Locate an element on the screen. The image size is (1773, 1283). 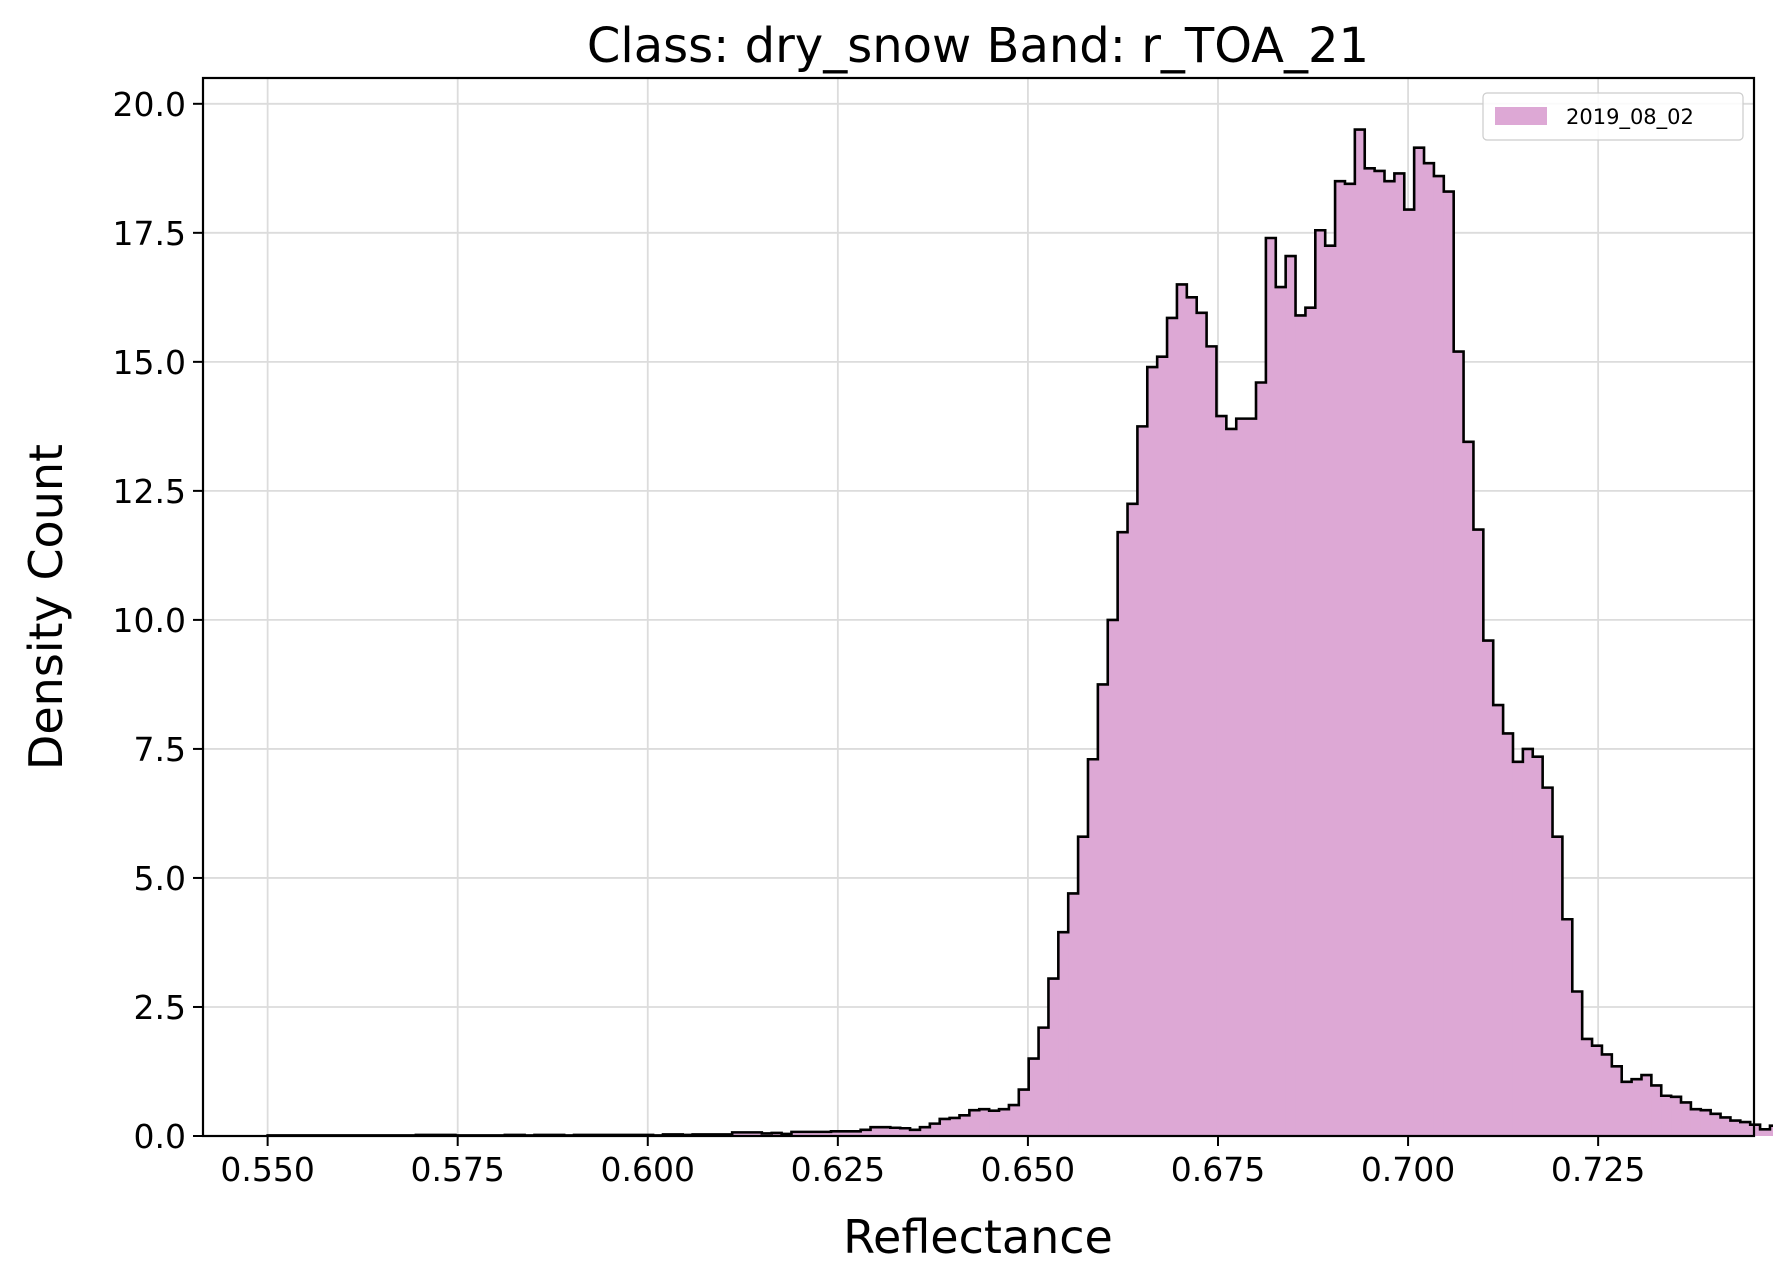
y-axis-ticks: 0.0 2.5 5.0 7.5 10.0 12.5 15.0 17.5 20.0 is located at coordinates (158, 620).